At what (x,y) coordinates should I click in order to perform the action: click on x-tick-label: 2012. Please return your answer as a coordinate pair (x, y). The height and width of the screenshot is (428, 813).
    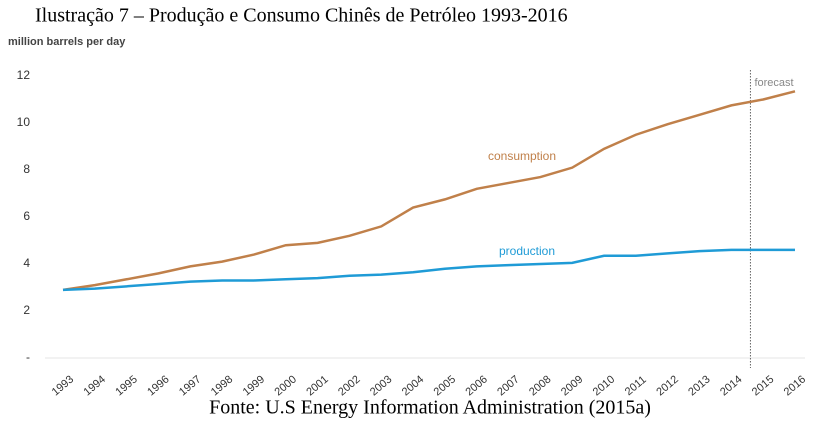
    Looking at the image, I should click on (667, 385).